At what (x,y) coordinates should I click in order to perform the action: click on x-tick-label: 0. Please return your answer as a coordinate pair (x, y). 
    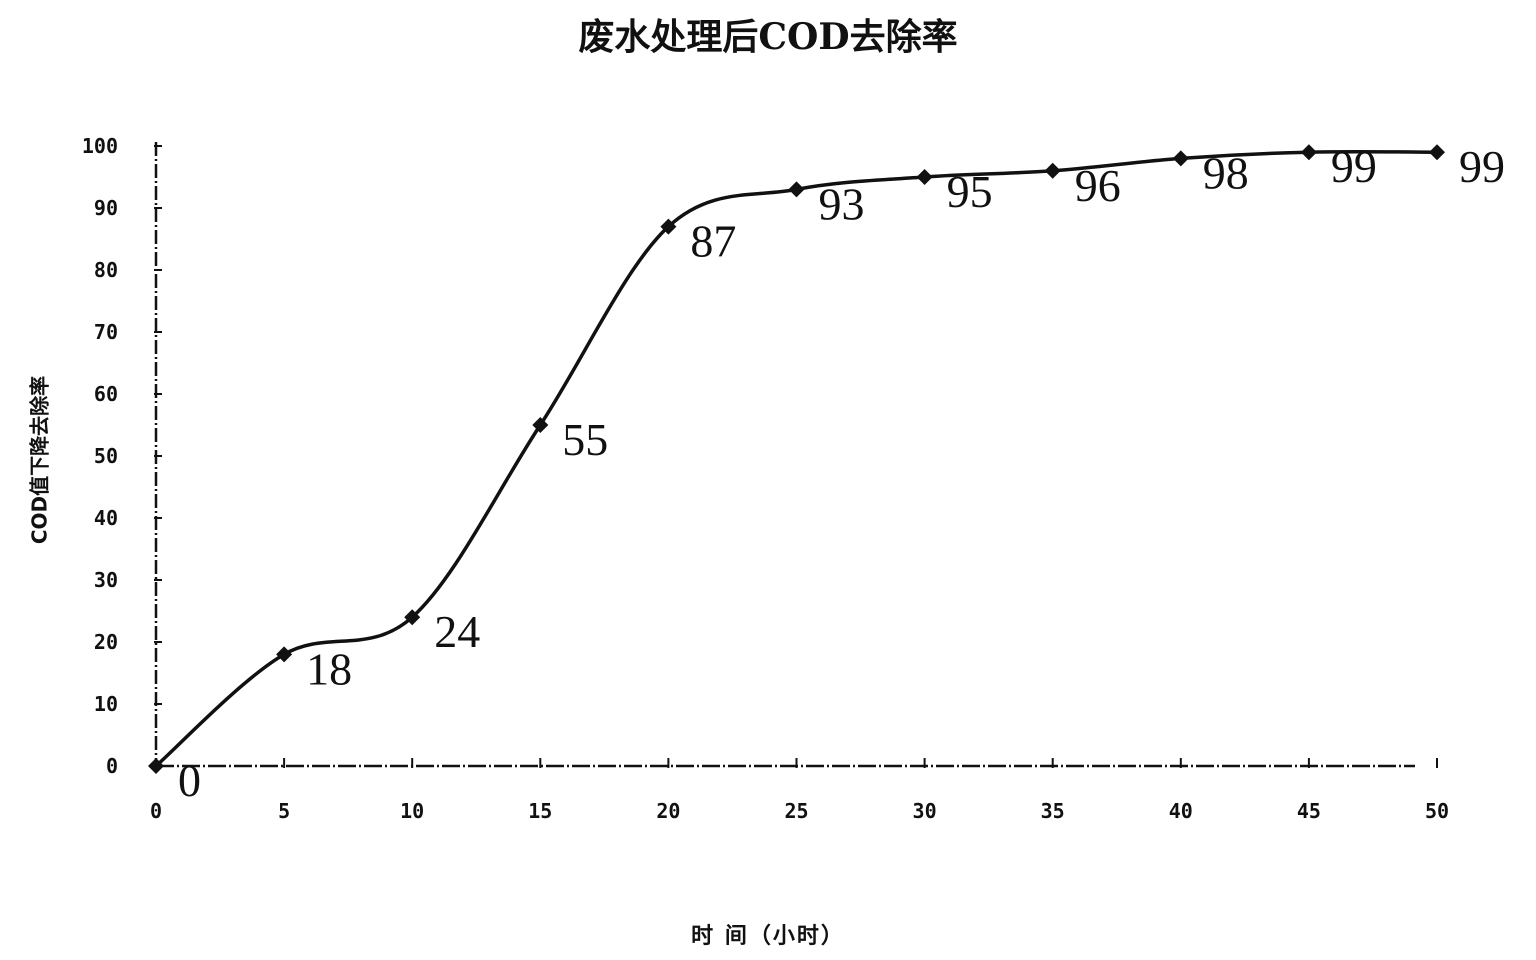
    Looking at the image, I should click on (156, 811).